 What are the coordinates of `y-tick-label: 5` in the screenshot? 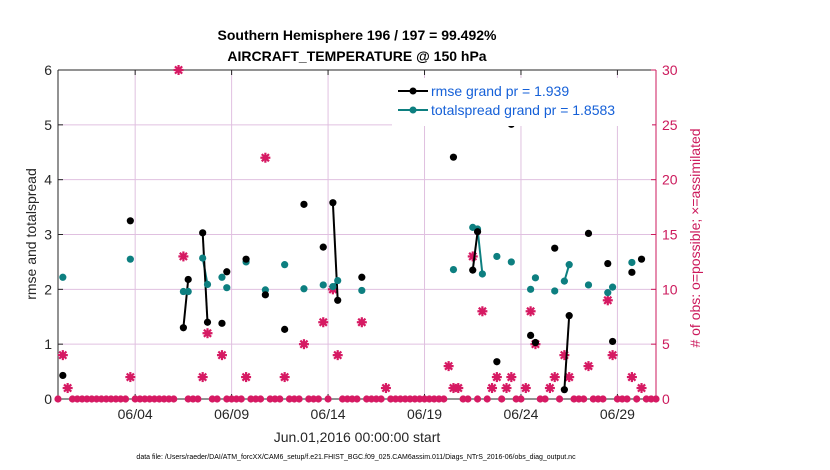 It's located at (48, 125).